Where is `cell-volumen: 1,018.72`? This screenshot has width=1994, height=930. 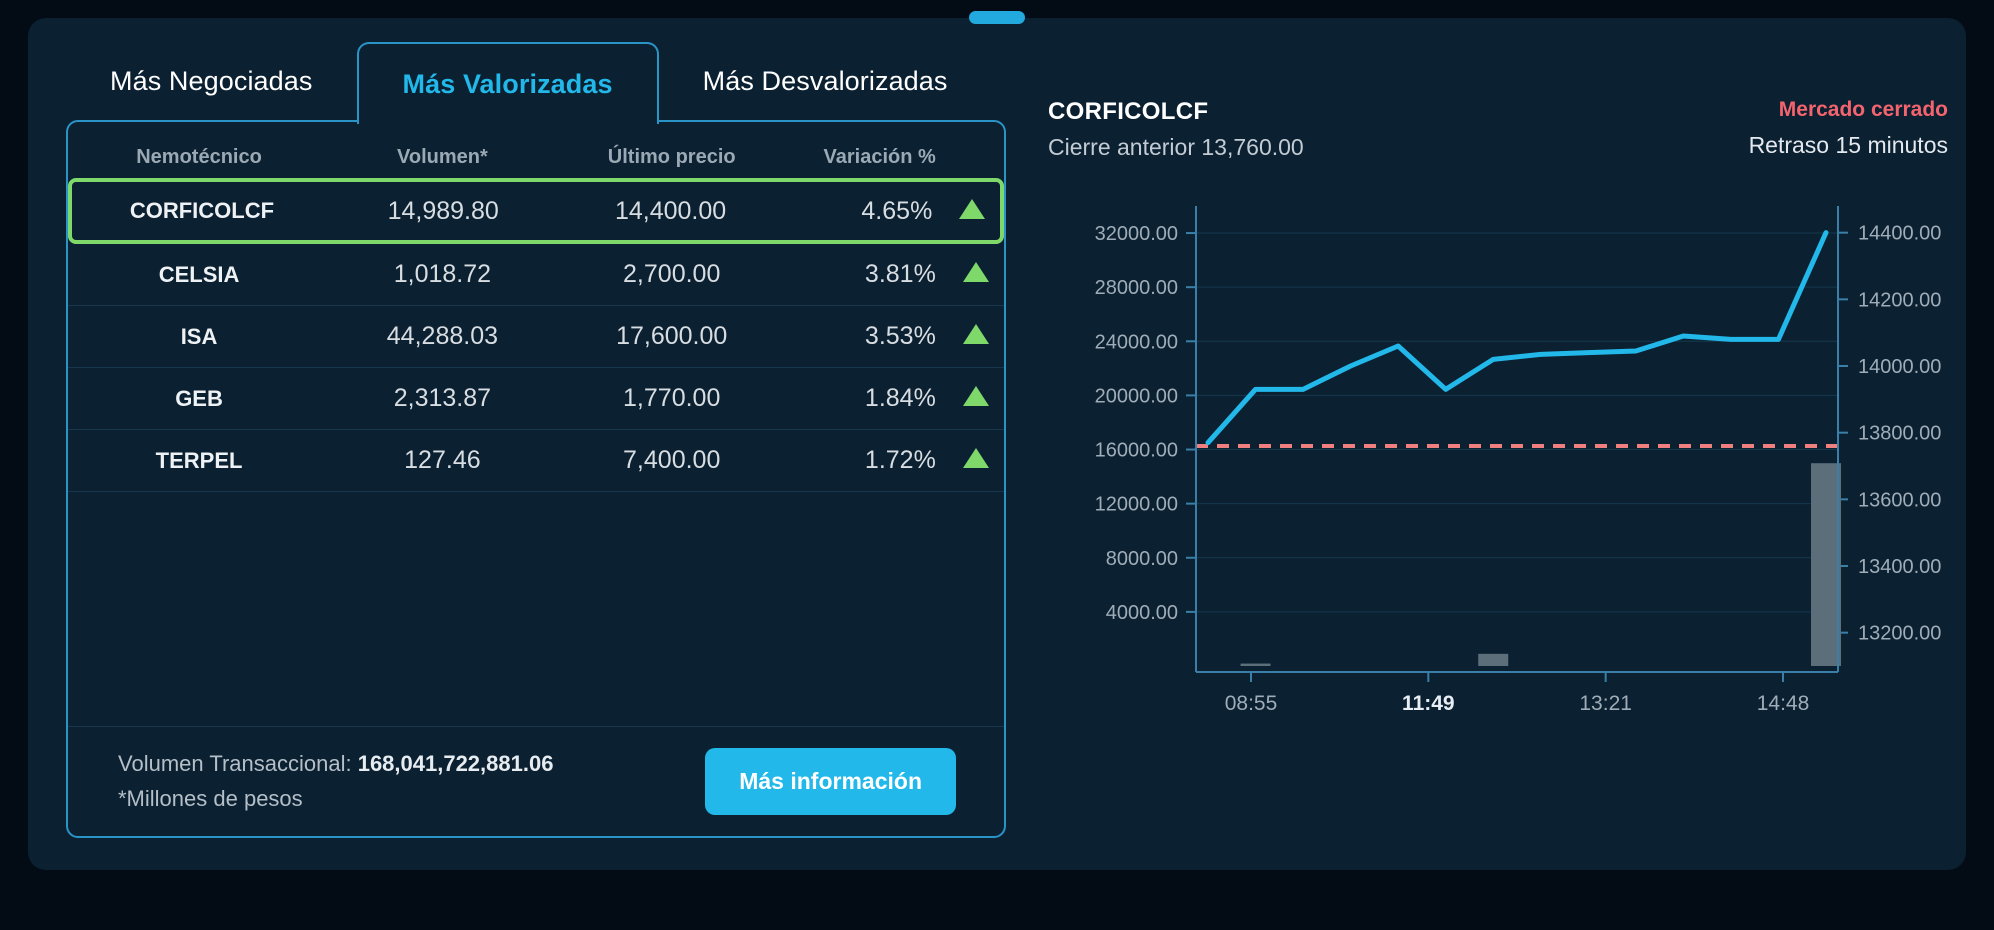 cell-volumen: 1,018.72 is located at coordinates (442, 274).